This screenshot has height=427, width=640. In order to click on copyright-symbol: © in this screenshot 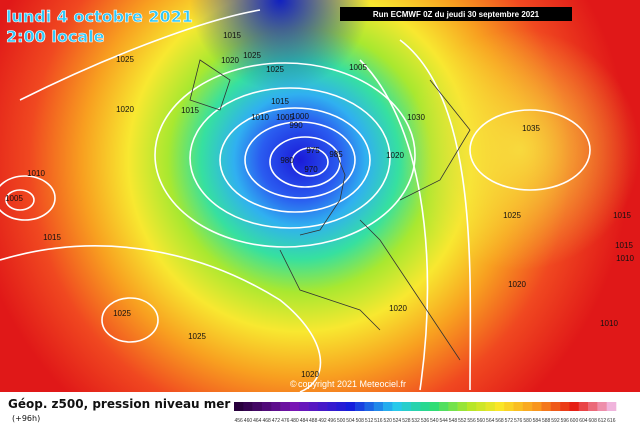, I will do `click(293, 384)`.